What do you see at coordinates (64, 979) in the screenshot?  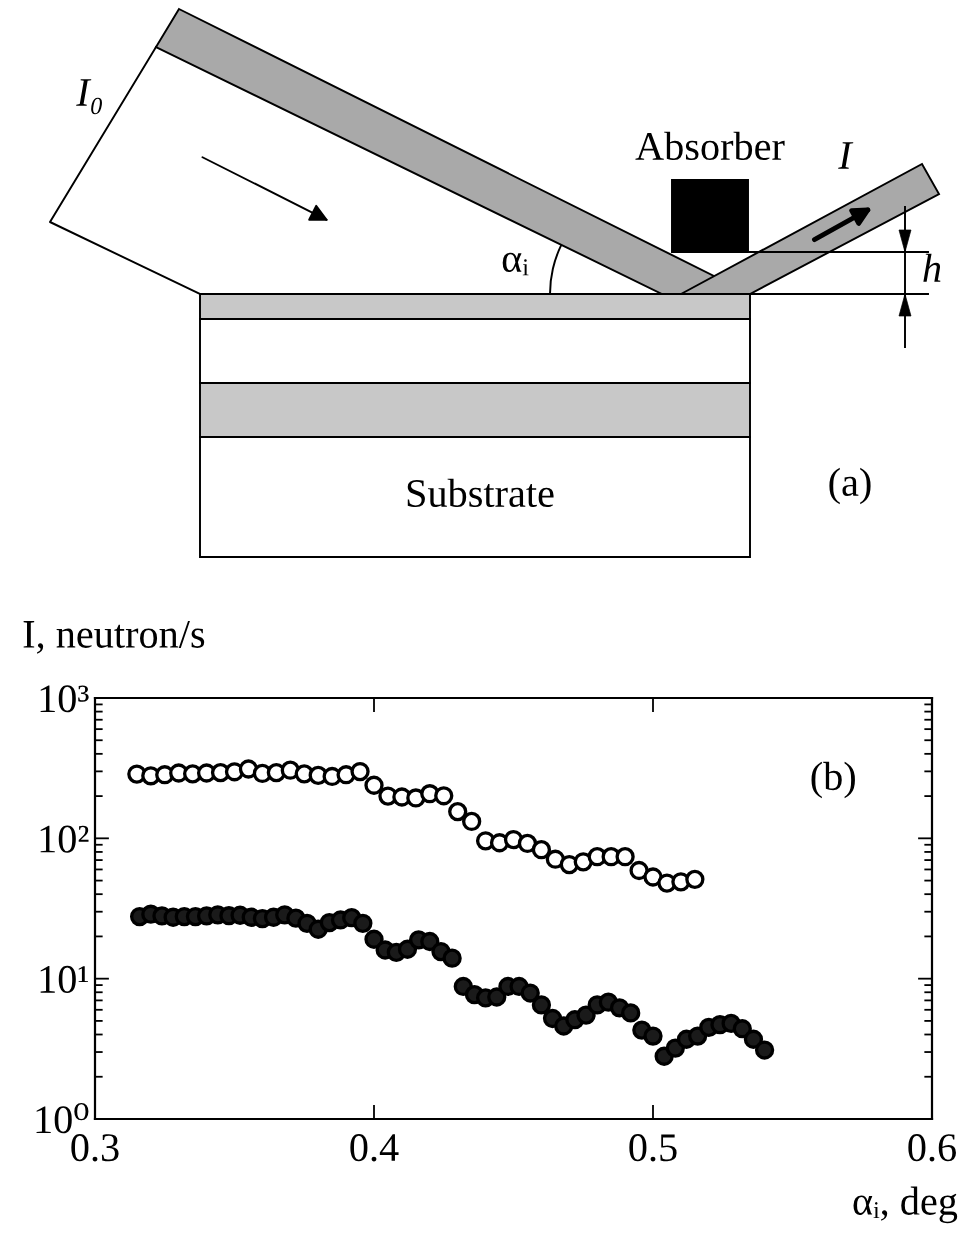 I see `y-tick-label: 10¹` at bounding box center [64, 979].